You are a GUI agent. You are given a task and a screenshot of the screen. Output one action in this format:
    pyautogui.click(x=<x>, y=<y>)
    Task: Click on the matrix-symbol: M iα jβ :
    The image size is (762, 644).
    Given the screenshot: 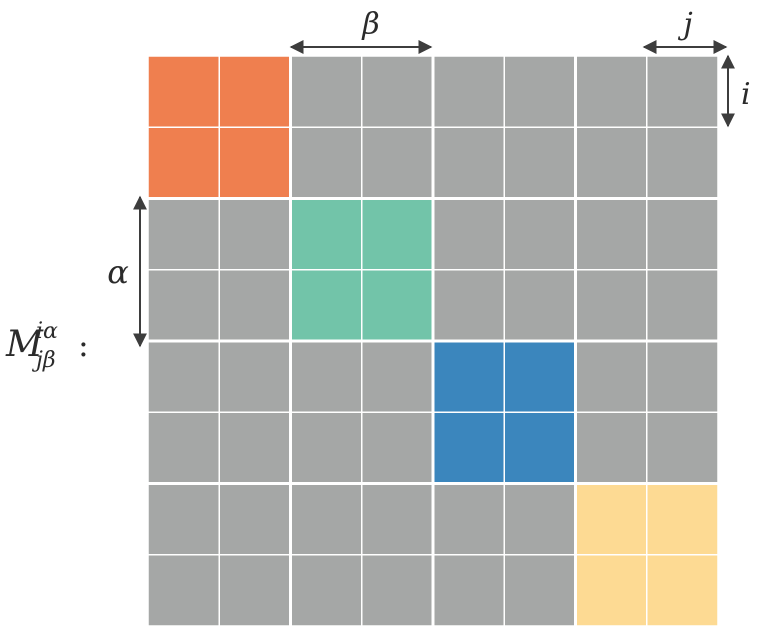 What is the action you would take?
    pyautogui.click(x=47, y=346)
    